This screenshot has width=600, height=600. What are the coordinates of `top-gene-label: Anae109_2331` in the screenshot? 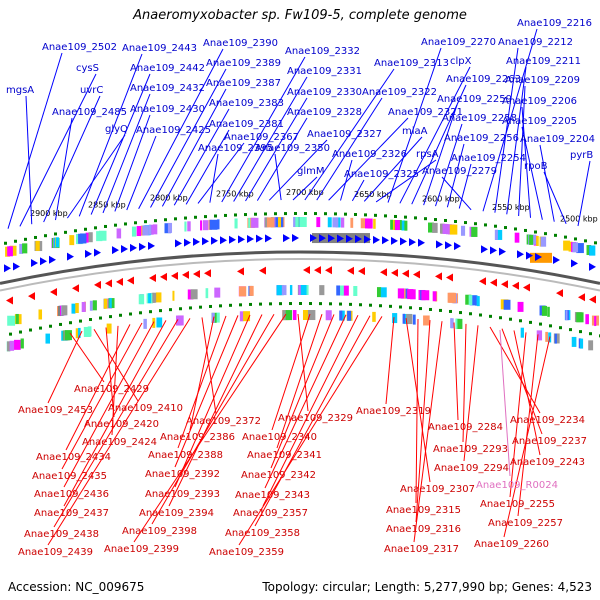 It's located at (324, 71).